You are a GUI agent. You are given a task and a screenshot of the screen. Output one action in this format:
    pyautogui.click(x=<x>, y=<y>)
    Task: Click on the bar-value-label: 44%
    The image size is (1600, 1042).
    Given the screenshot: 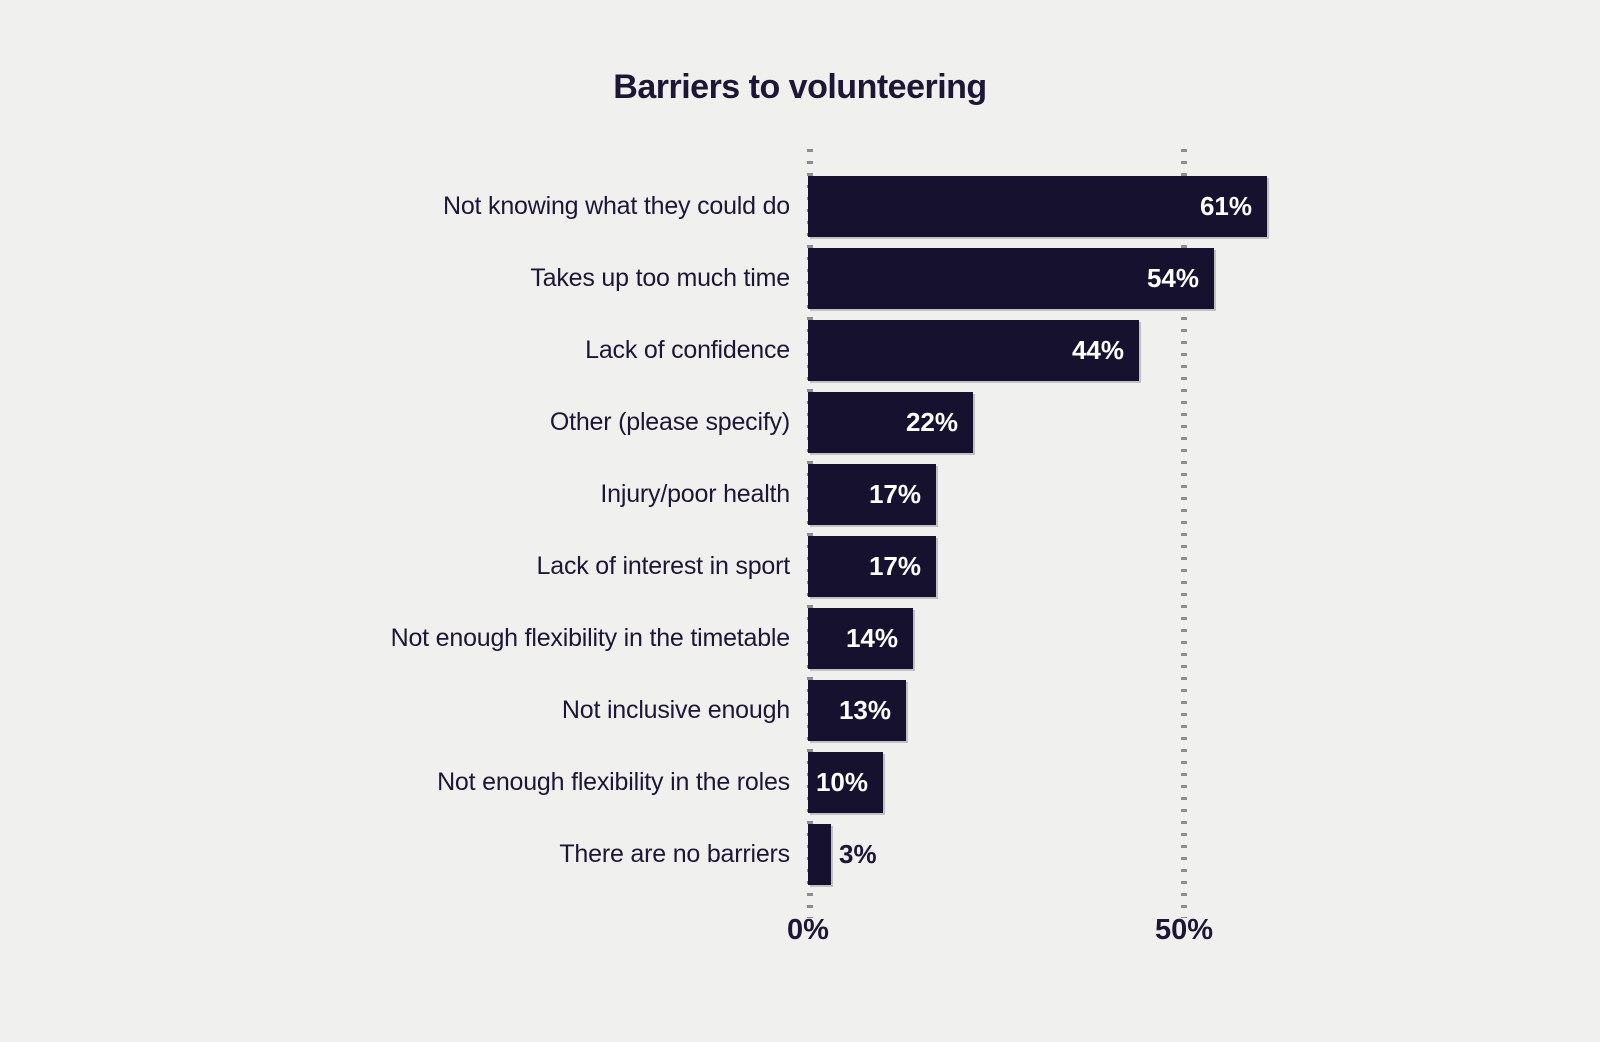 What is the action you would take?
    pyautogui.click(x=1097, y=350)
    